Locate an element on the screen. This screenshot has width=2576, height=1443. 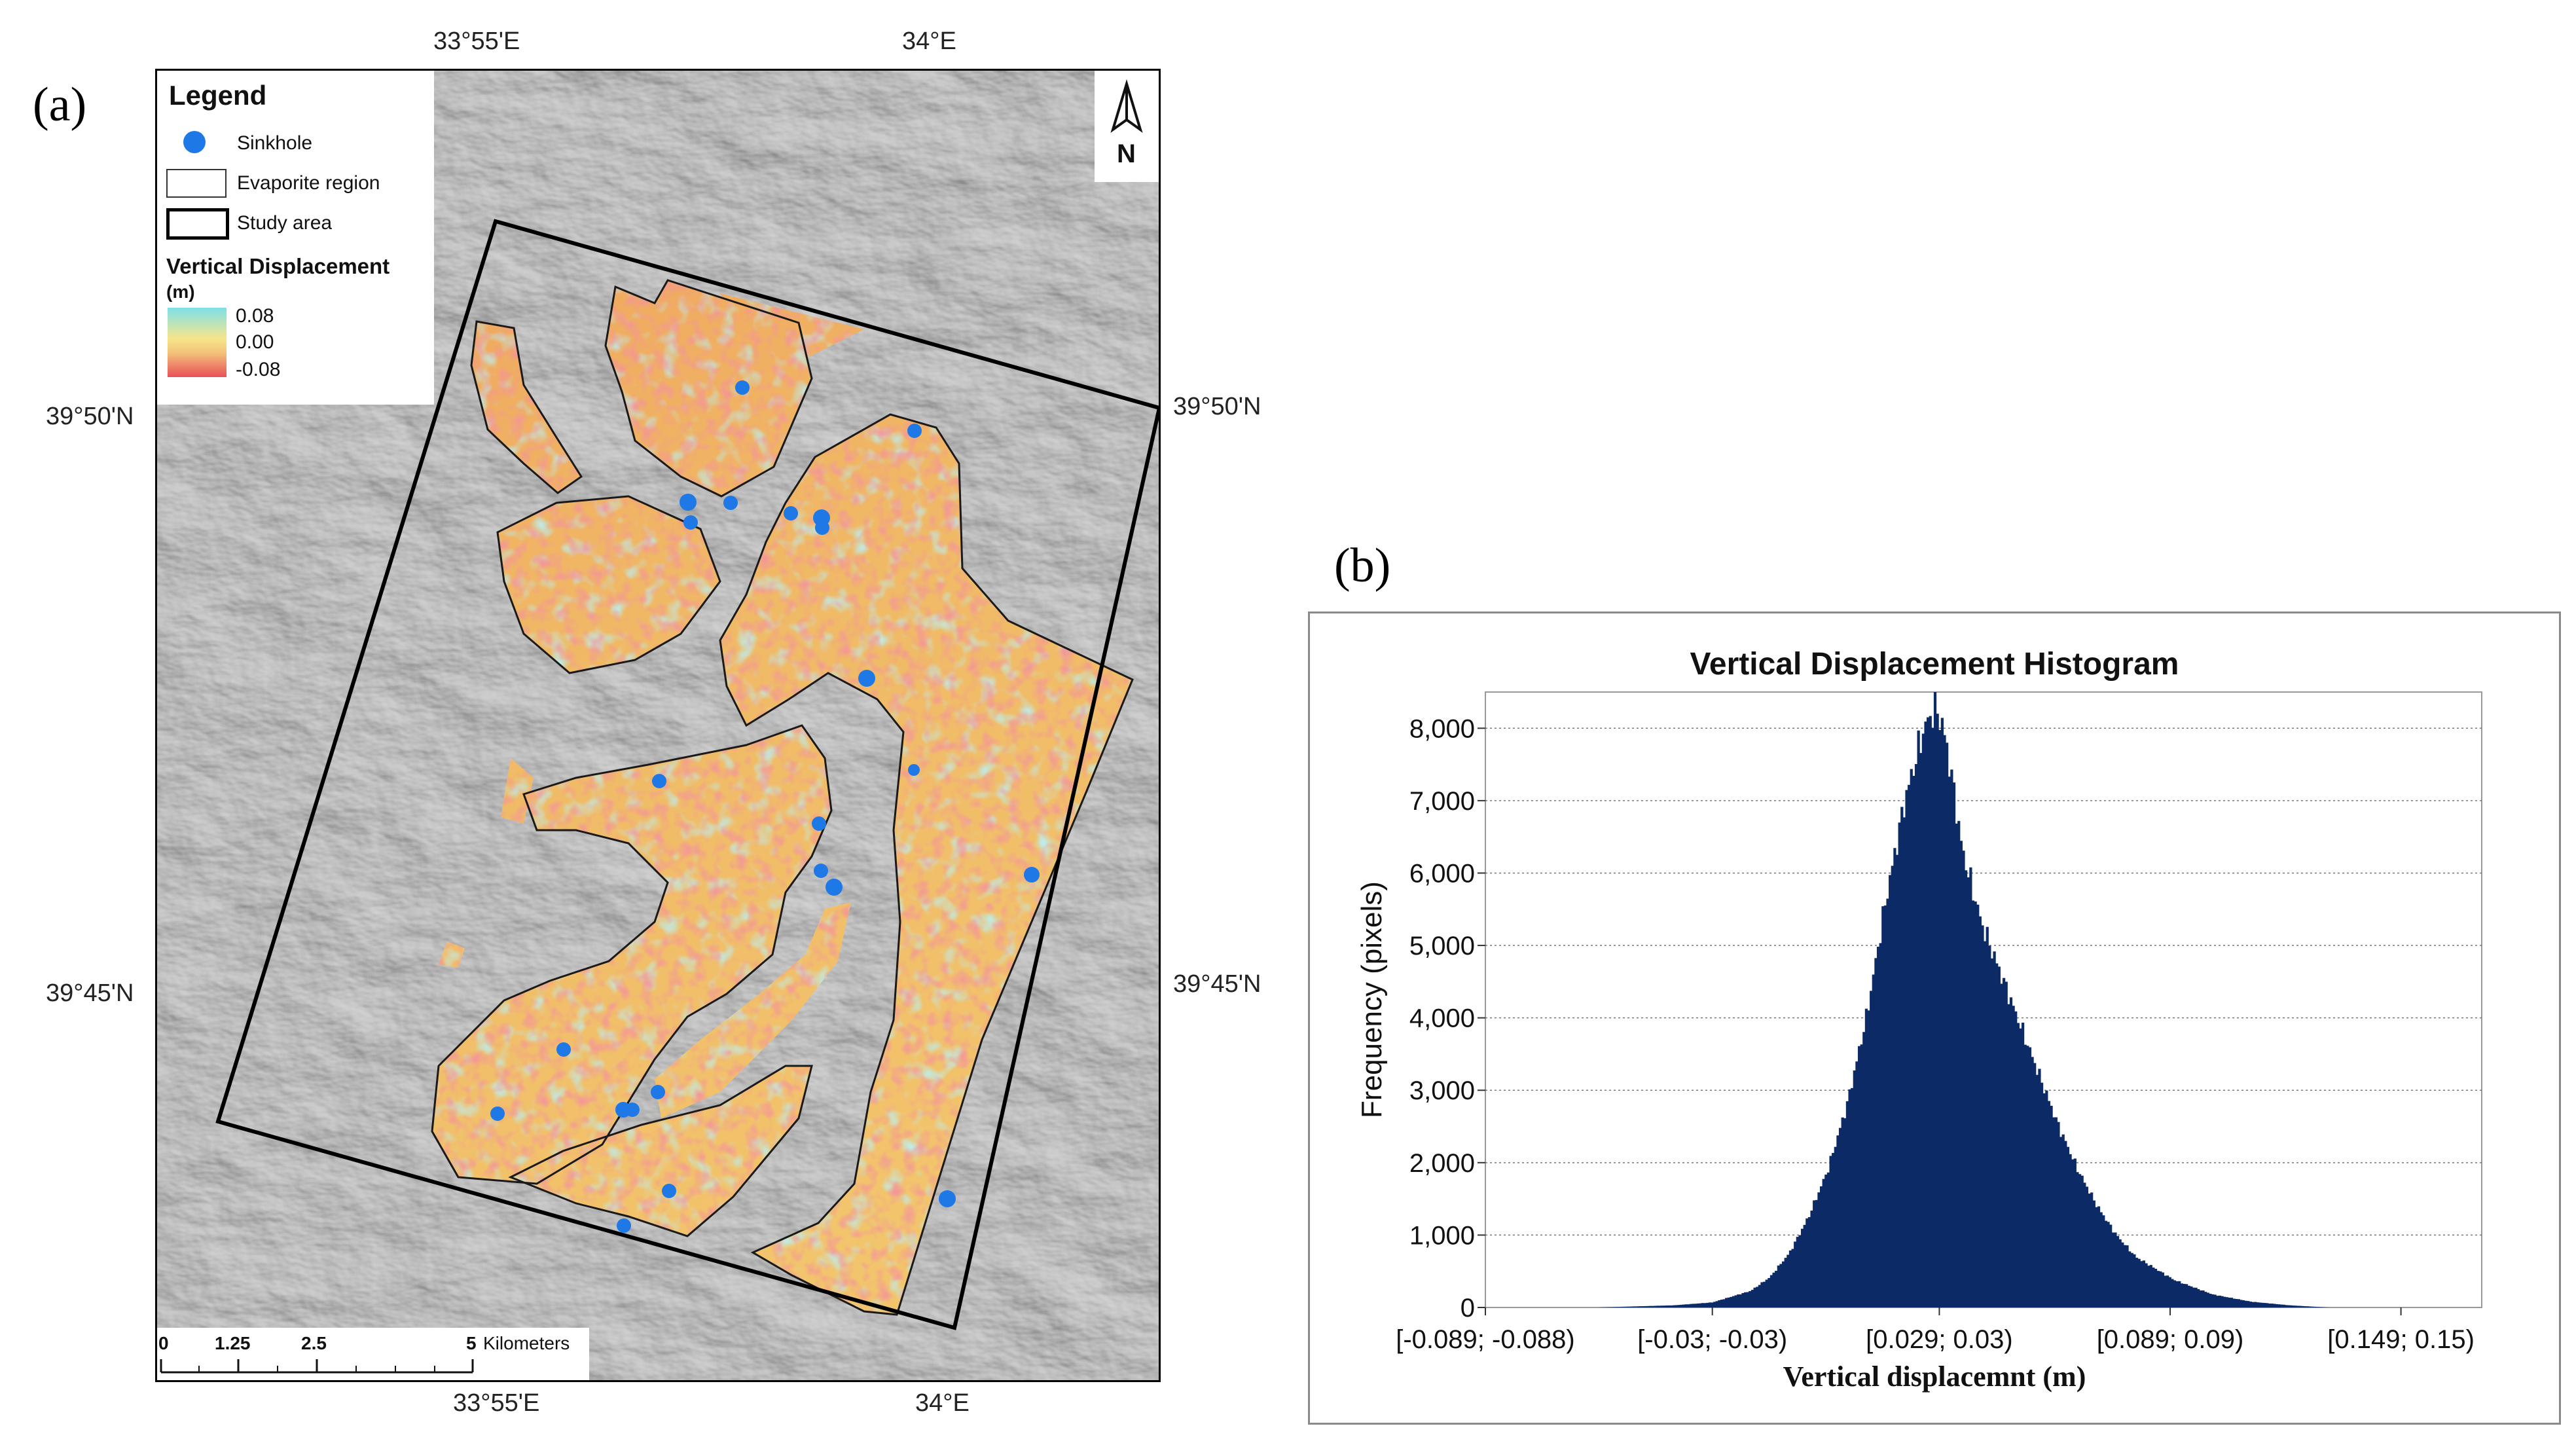
map-left-tick-2: 39°45'N is located at coordinates (90, 993).